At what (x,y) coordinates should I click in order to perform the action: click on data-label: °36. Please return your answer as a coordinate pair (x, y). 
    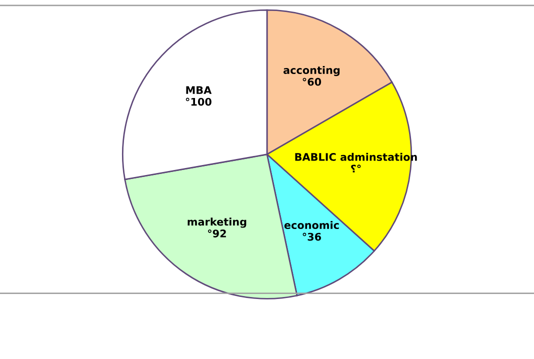
    Looking at the image, I should click on (312, 236).